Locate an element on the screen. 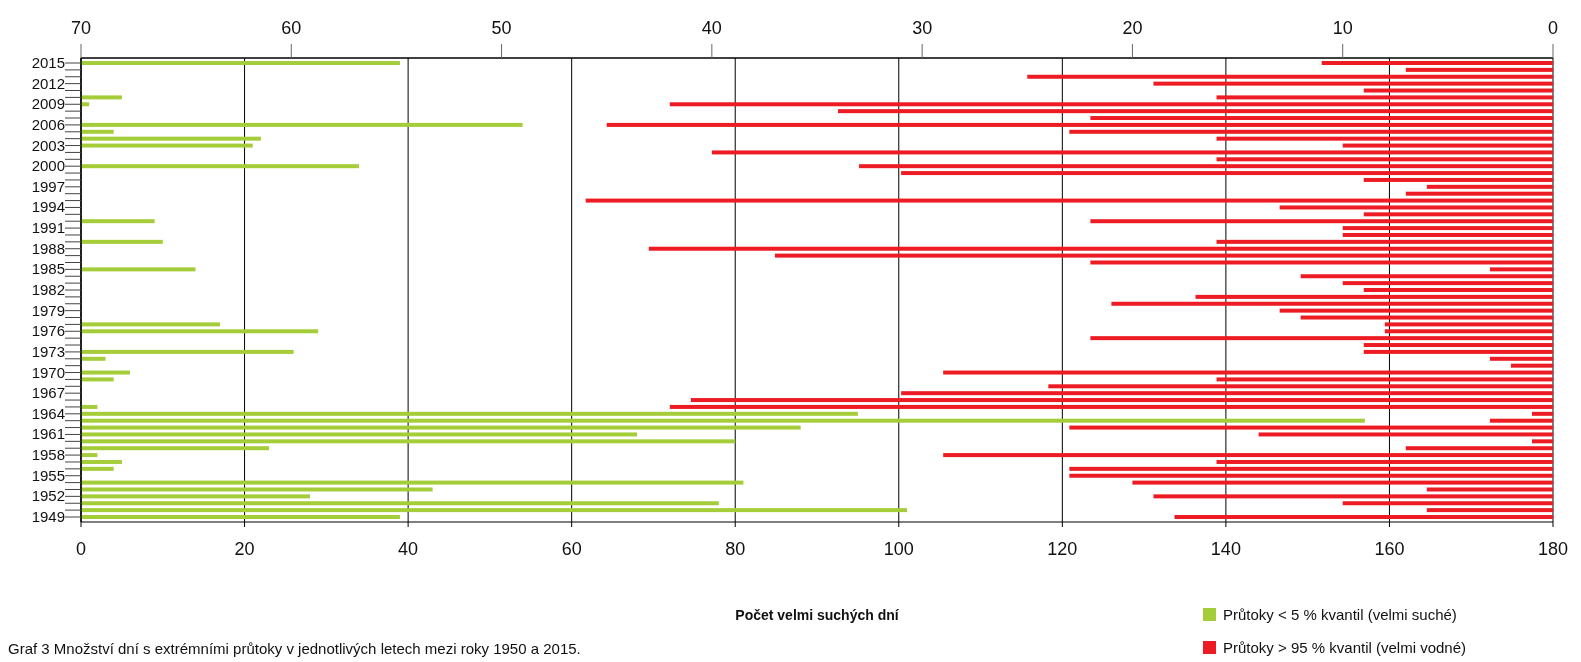 The width and height of the screenshot is (1581, 662). x2-tick-label: 60 is located at coordinates (291, 28).